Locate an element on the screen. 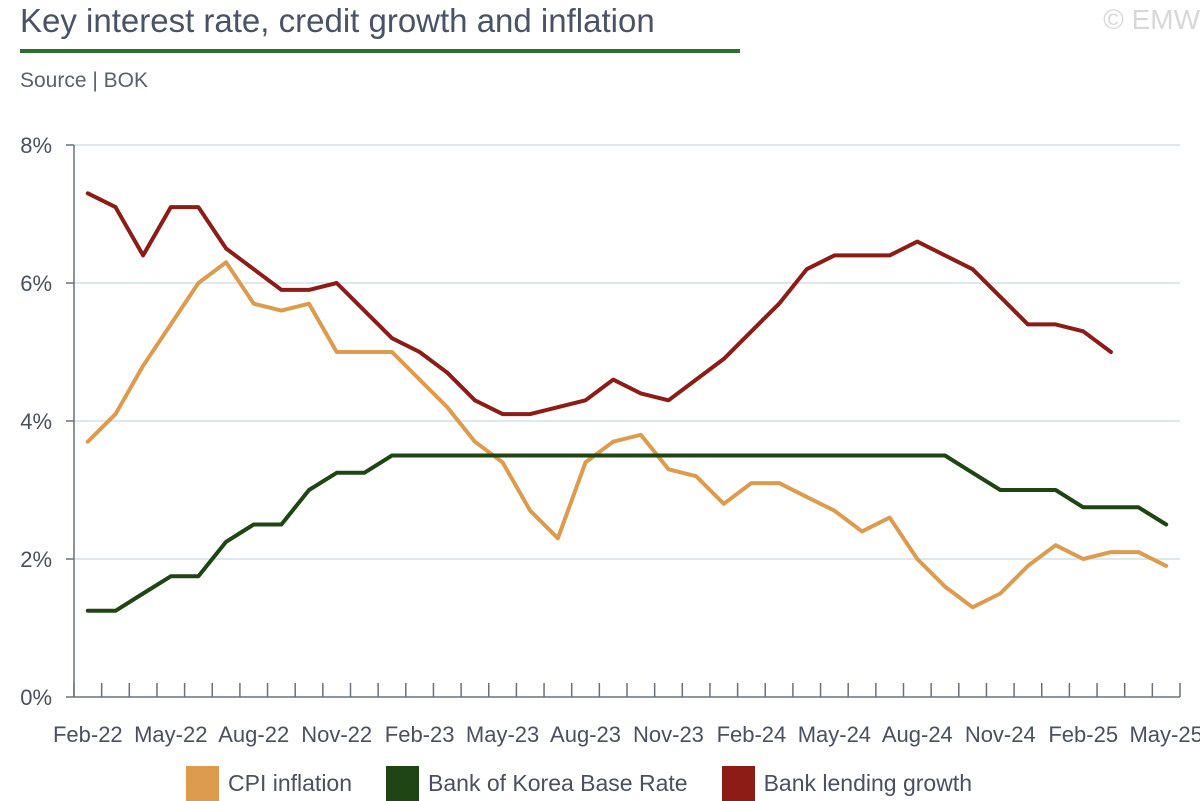 This screenshot has width=1200, height=801. y-tick-label: 4% is located at coordinates (36, 421).